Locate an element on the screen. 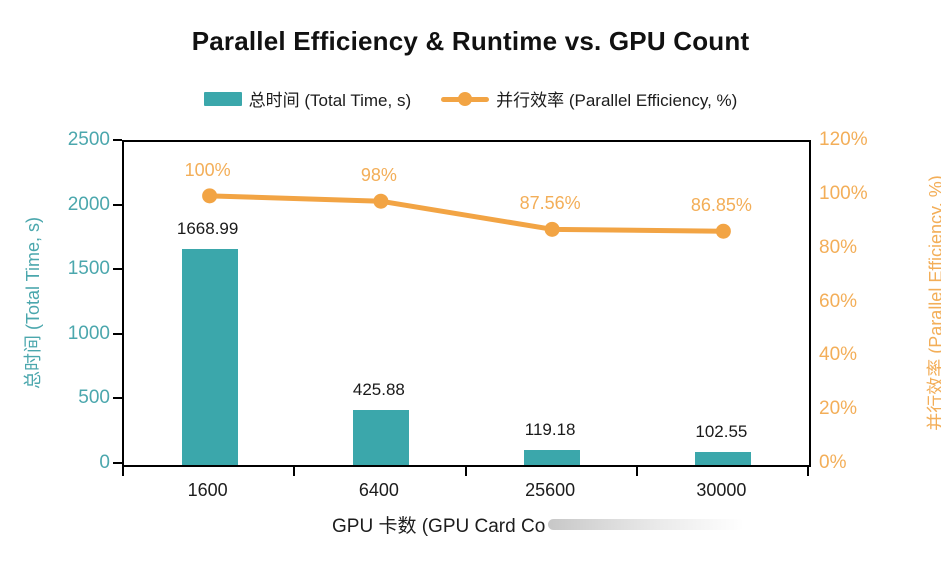 Image resolution: width=941 pixels, height=572 pixels. y-tick-label-left: 1500 is located at coordinates (88, 269).